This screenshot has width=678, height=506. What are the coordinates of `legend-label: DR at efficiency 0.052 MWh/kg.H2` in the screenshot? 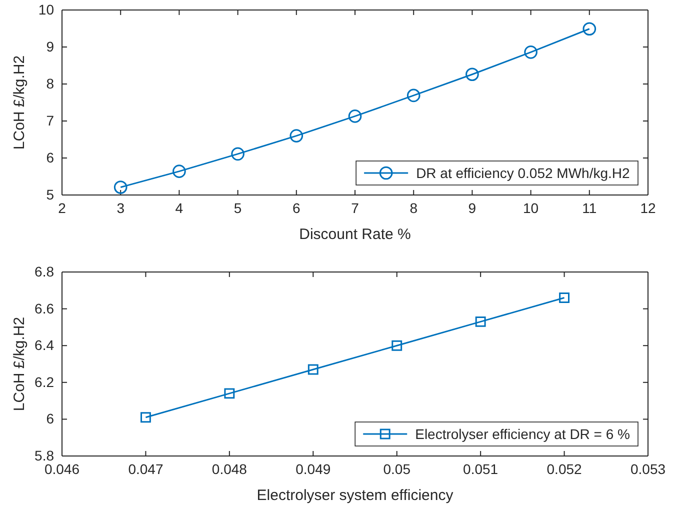 It's located at (523, 172).